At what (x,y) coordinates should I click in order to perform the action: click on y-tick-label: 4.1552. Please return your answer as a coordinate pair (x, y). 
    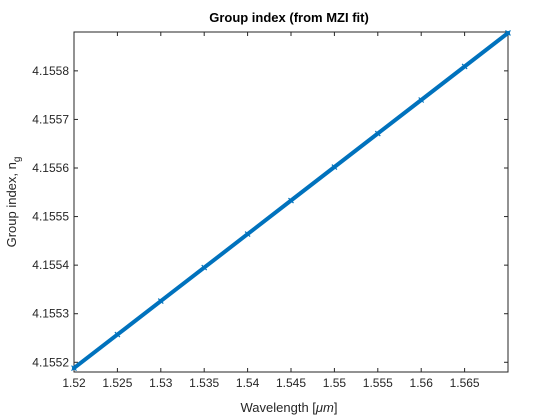
    Looking at the image, I should click on (50, 362).